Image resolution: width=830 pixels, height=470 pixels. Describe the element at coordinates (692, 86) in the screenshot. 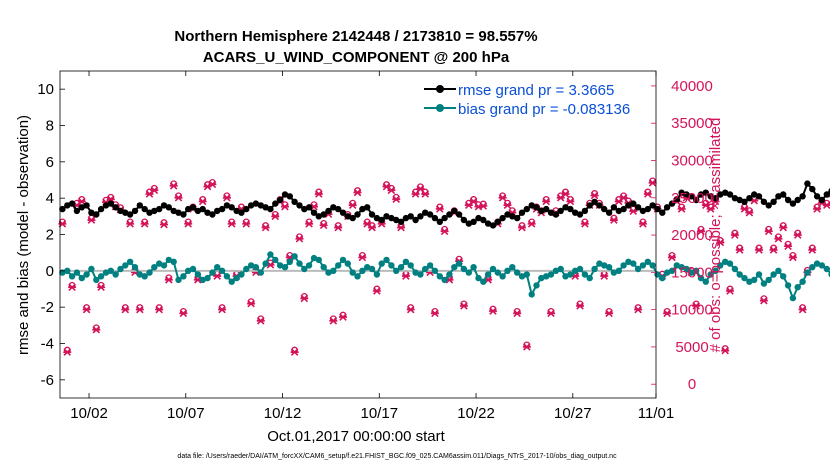

I see `right-tick-label: 40000` at that location.